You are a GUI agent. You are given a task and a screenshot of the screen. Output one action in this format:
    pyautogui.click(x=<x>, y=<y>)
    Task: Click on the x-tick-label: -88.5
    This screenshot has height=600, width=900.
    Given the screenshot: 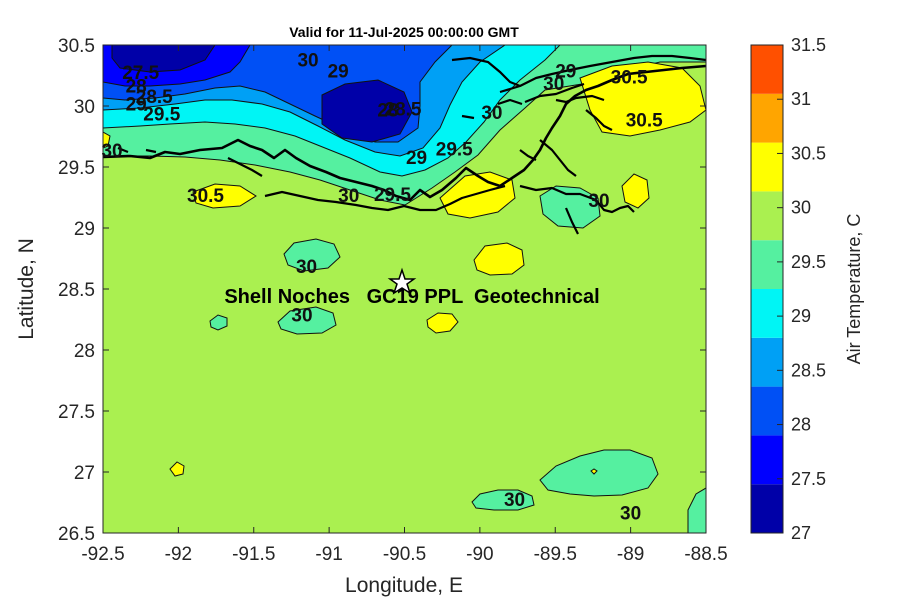 What is the action you would take?
    pyautogui.click(x=705, y=554)
    